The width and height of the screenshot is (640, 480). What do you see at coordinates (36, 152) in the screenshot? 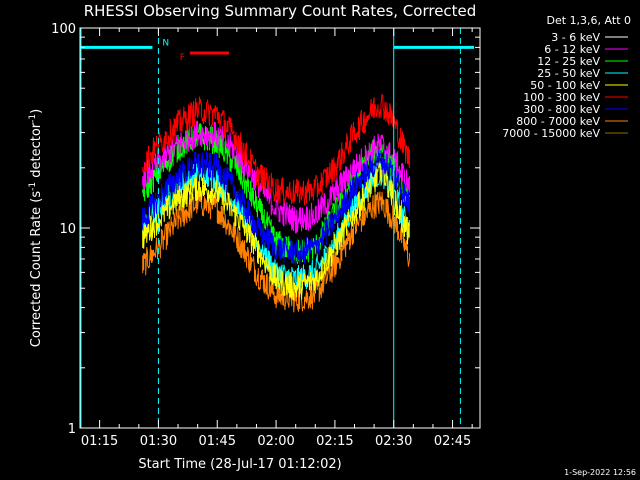
I see `y-axis-title-part-2: detector` at bounding box center [36, 152].